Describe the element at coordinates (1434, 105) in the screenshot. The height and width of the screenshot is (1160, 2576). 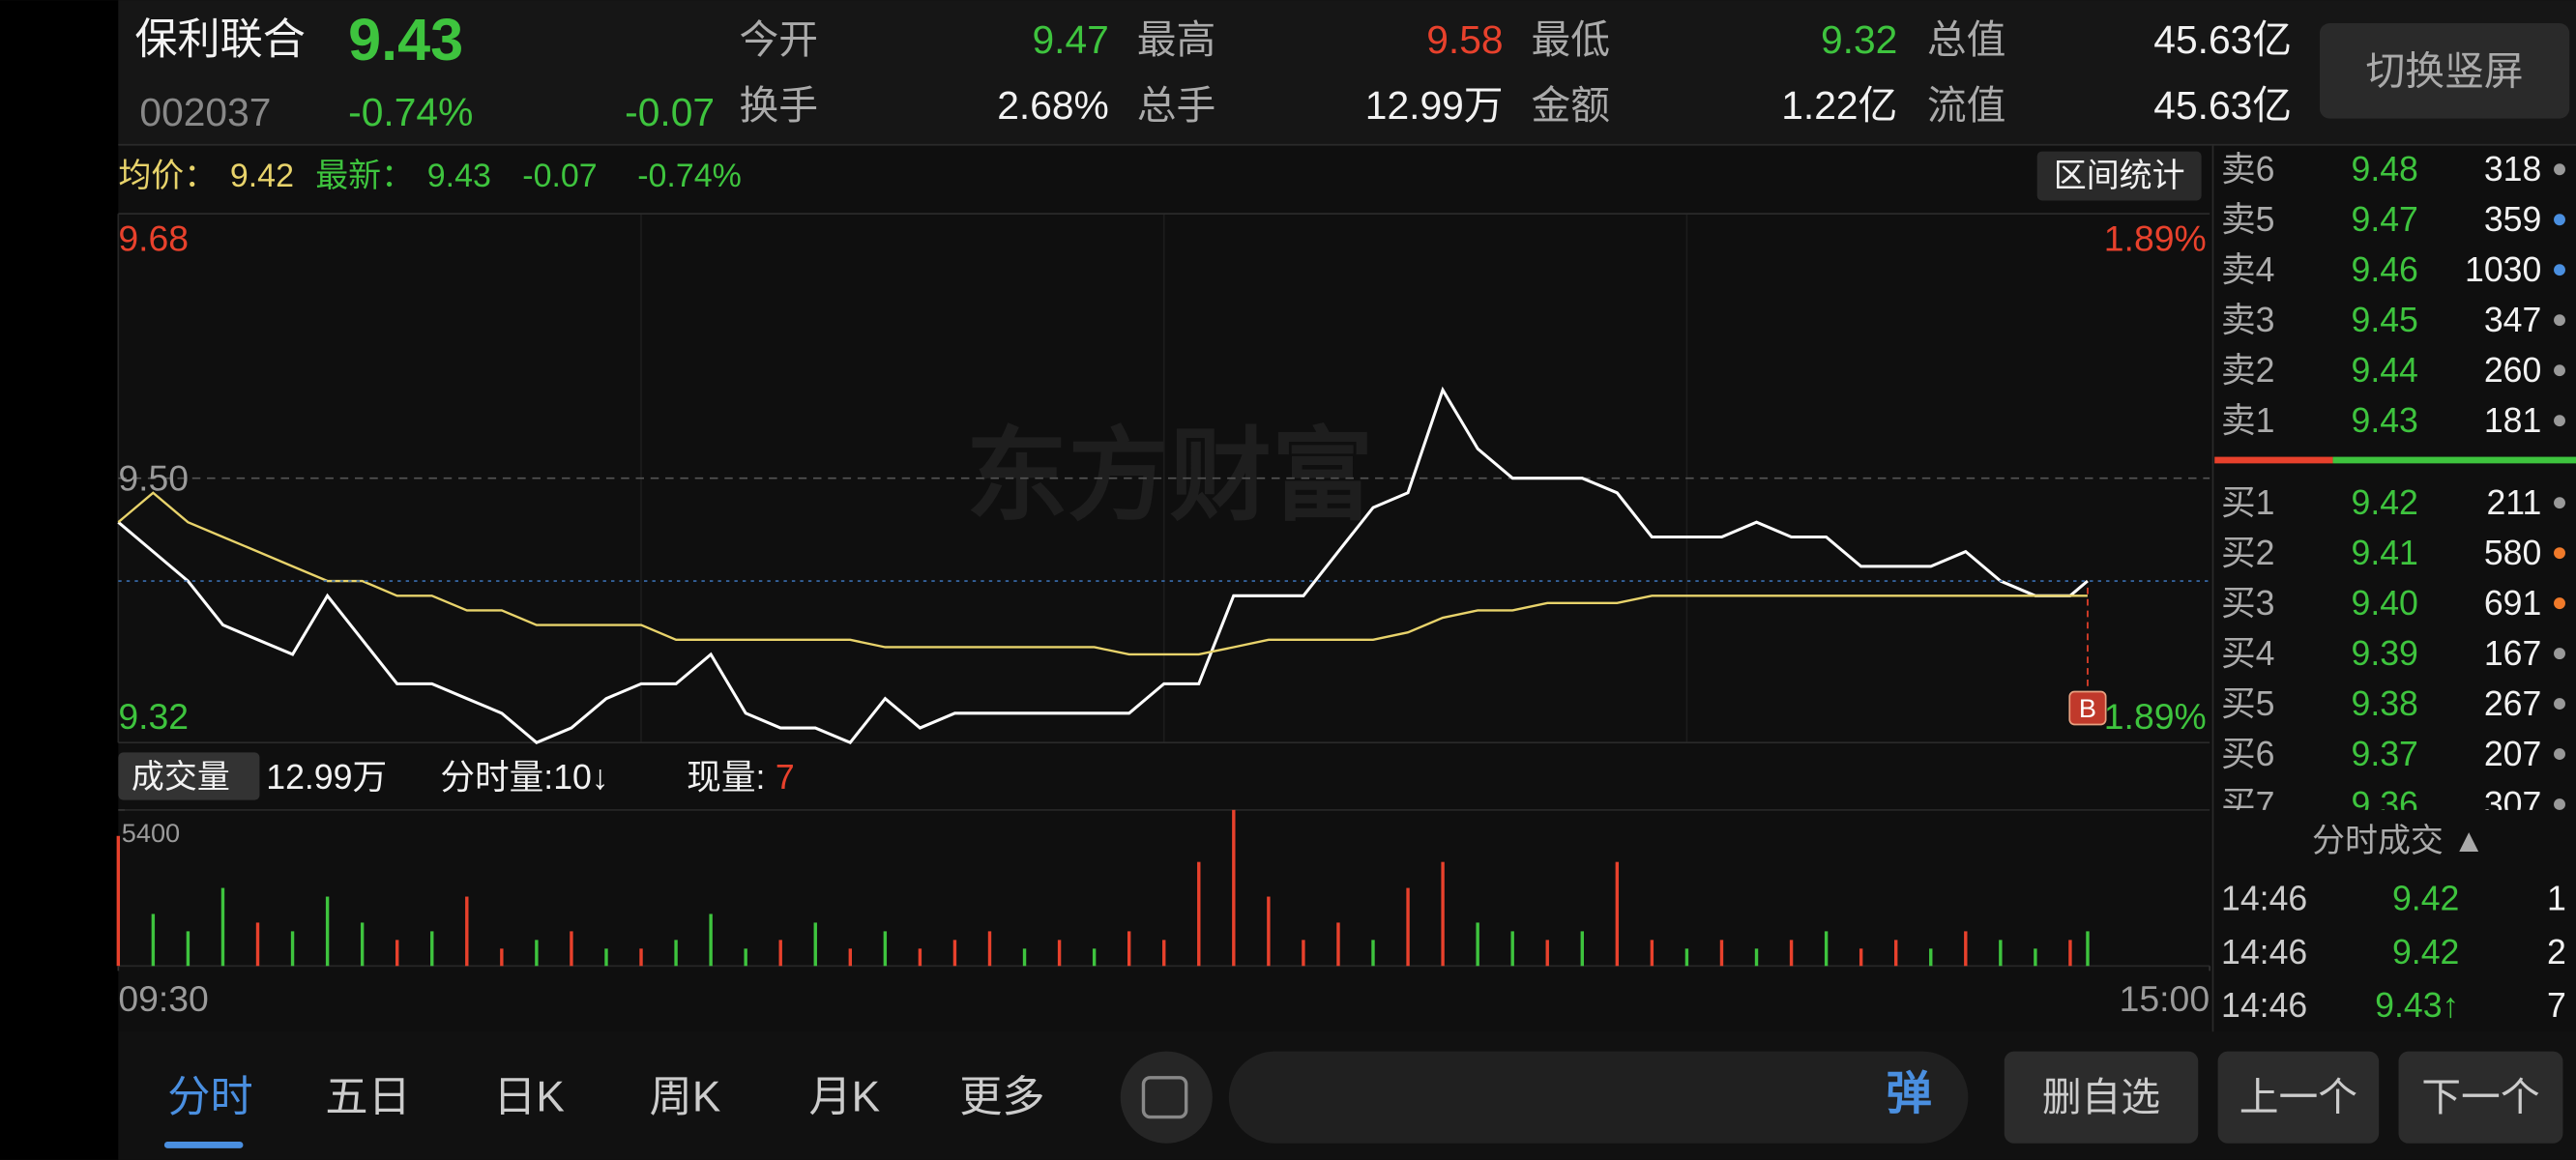
I see `stat-value: 12.99万` at that location.